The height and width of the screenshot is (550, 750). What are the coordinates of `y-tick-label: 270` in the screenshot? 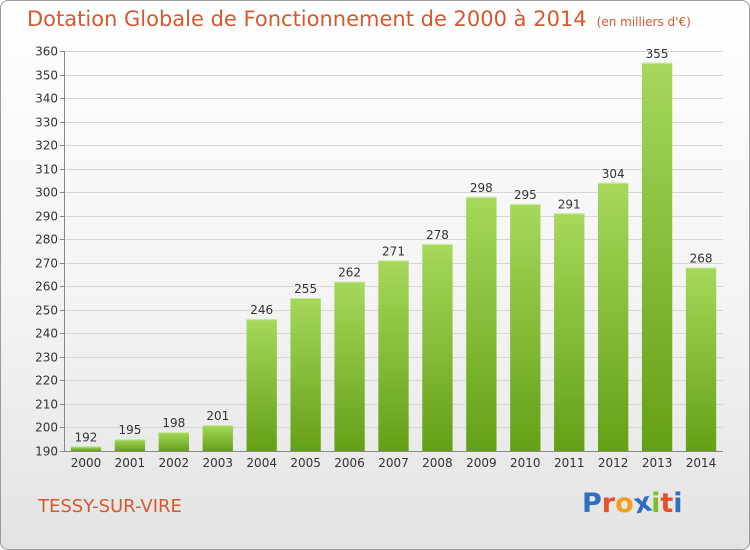 It's located at (46, 264).